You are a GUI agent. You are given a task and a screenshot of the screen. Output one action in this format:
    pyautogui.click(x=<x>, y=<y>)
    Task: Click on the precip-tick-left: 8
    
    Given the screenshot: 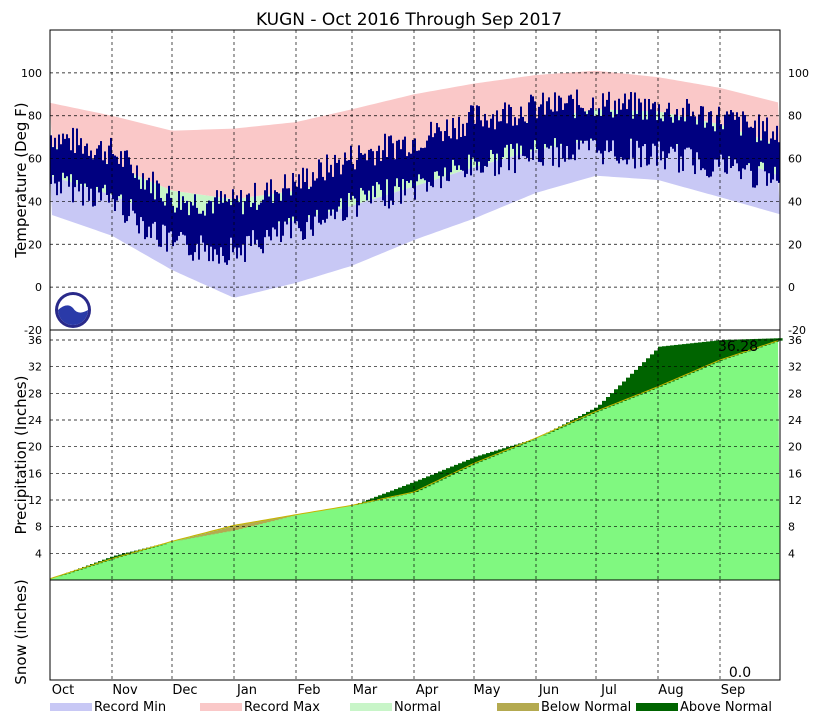 What is the action you would take?
    pyautogui.click(x=38, y=527)
    